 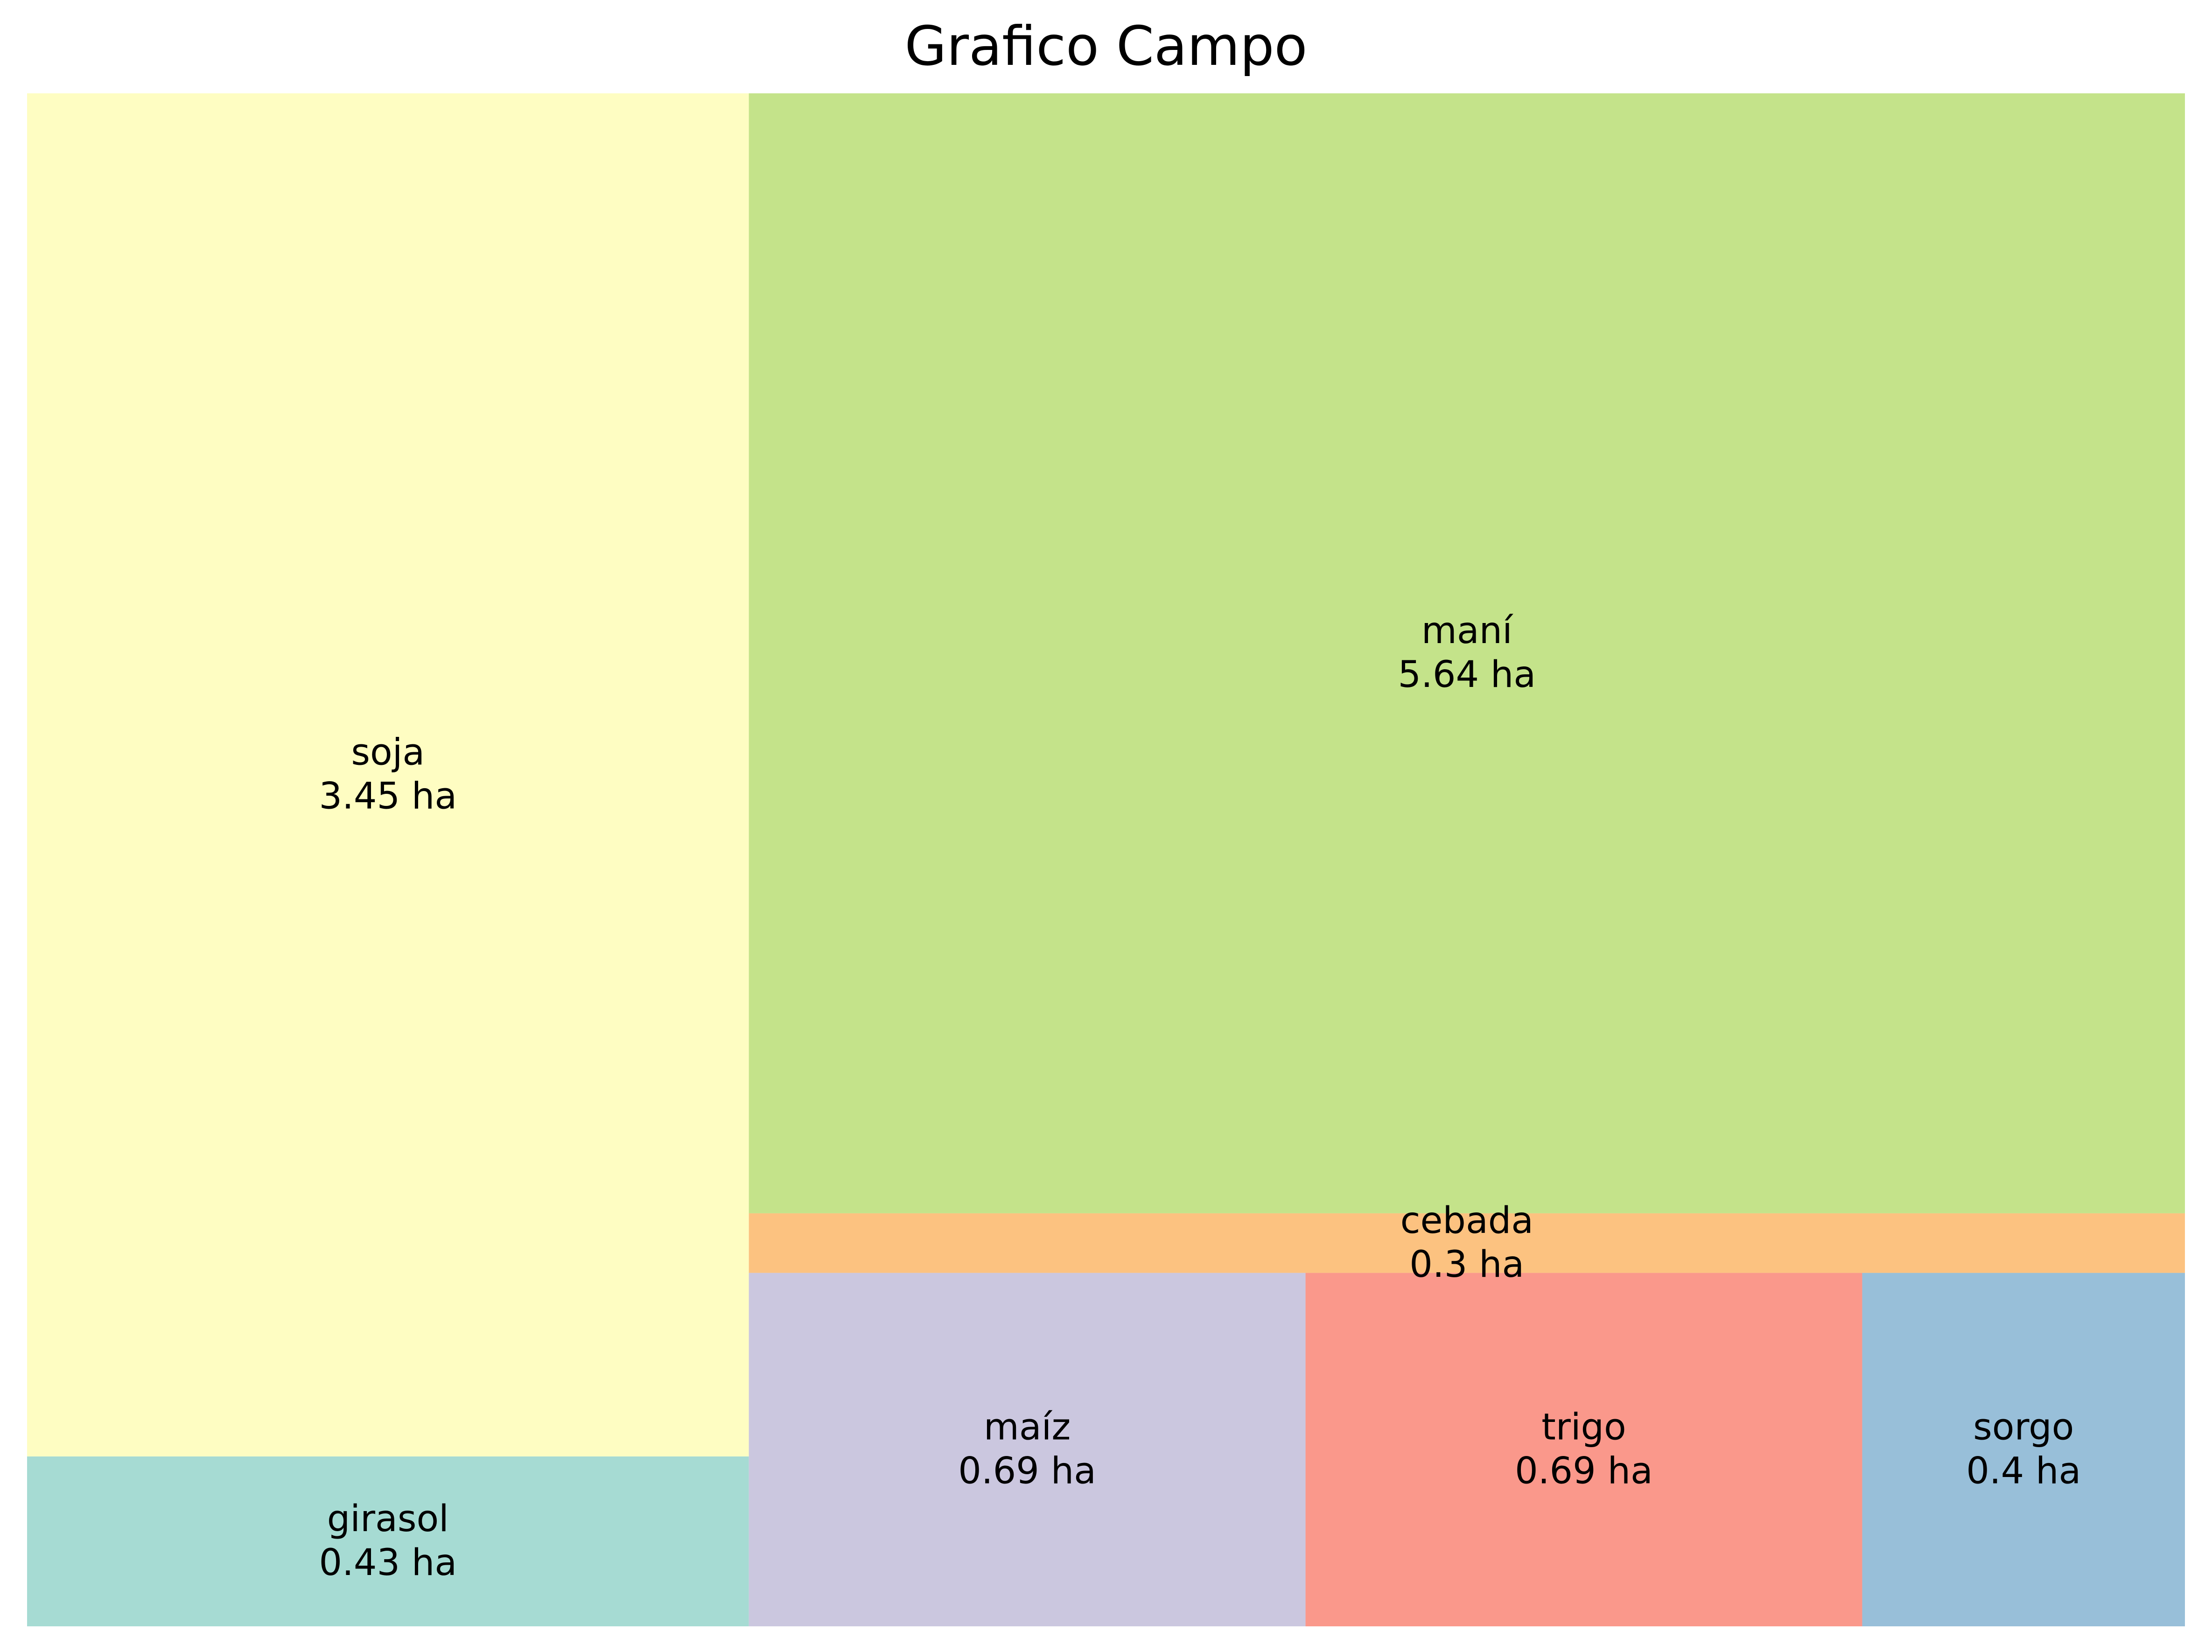 I want to click on crop-area-value: 5.64 ha, so click(x=1467, y=675).